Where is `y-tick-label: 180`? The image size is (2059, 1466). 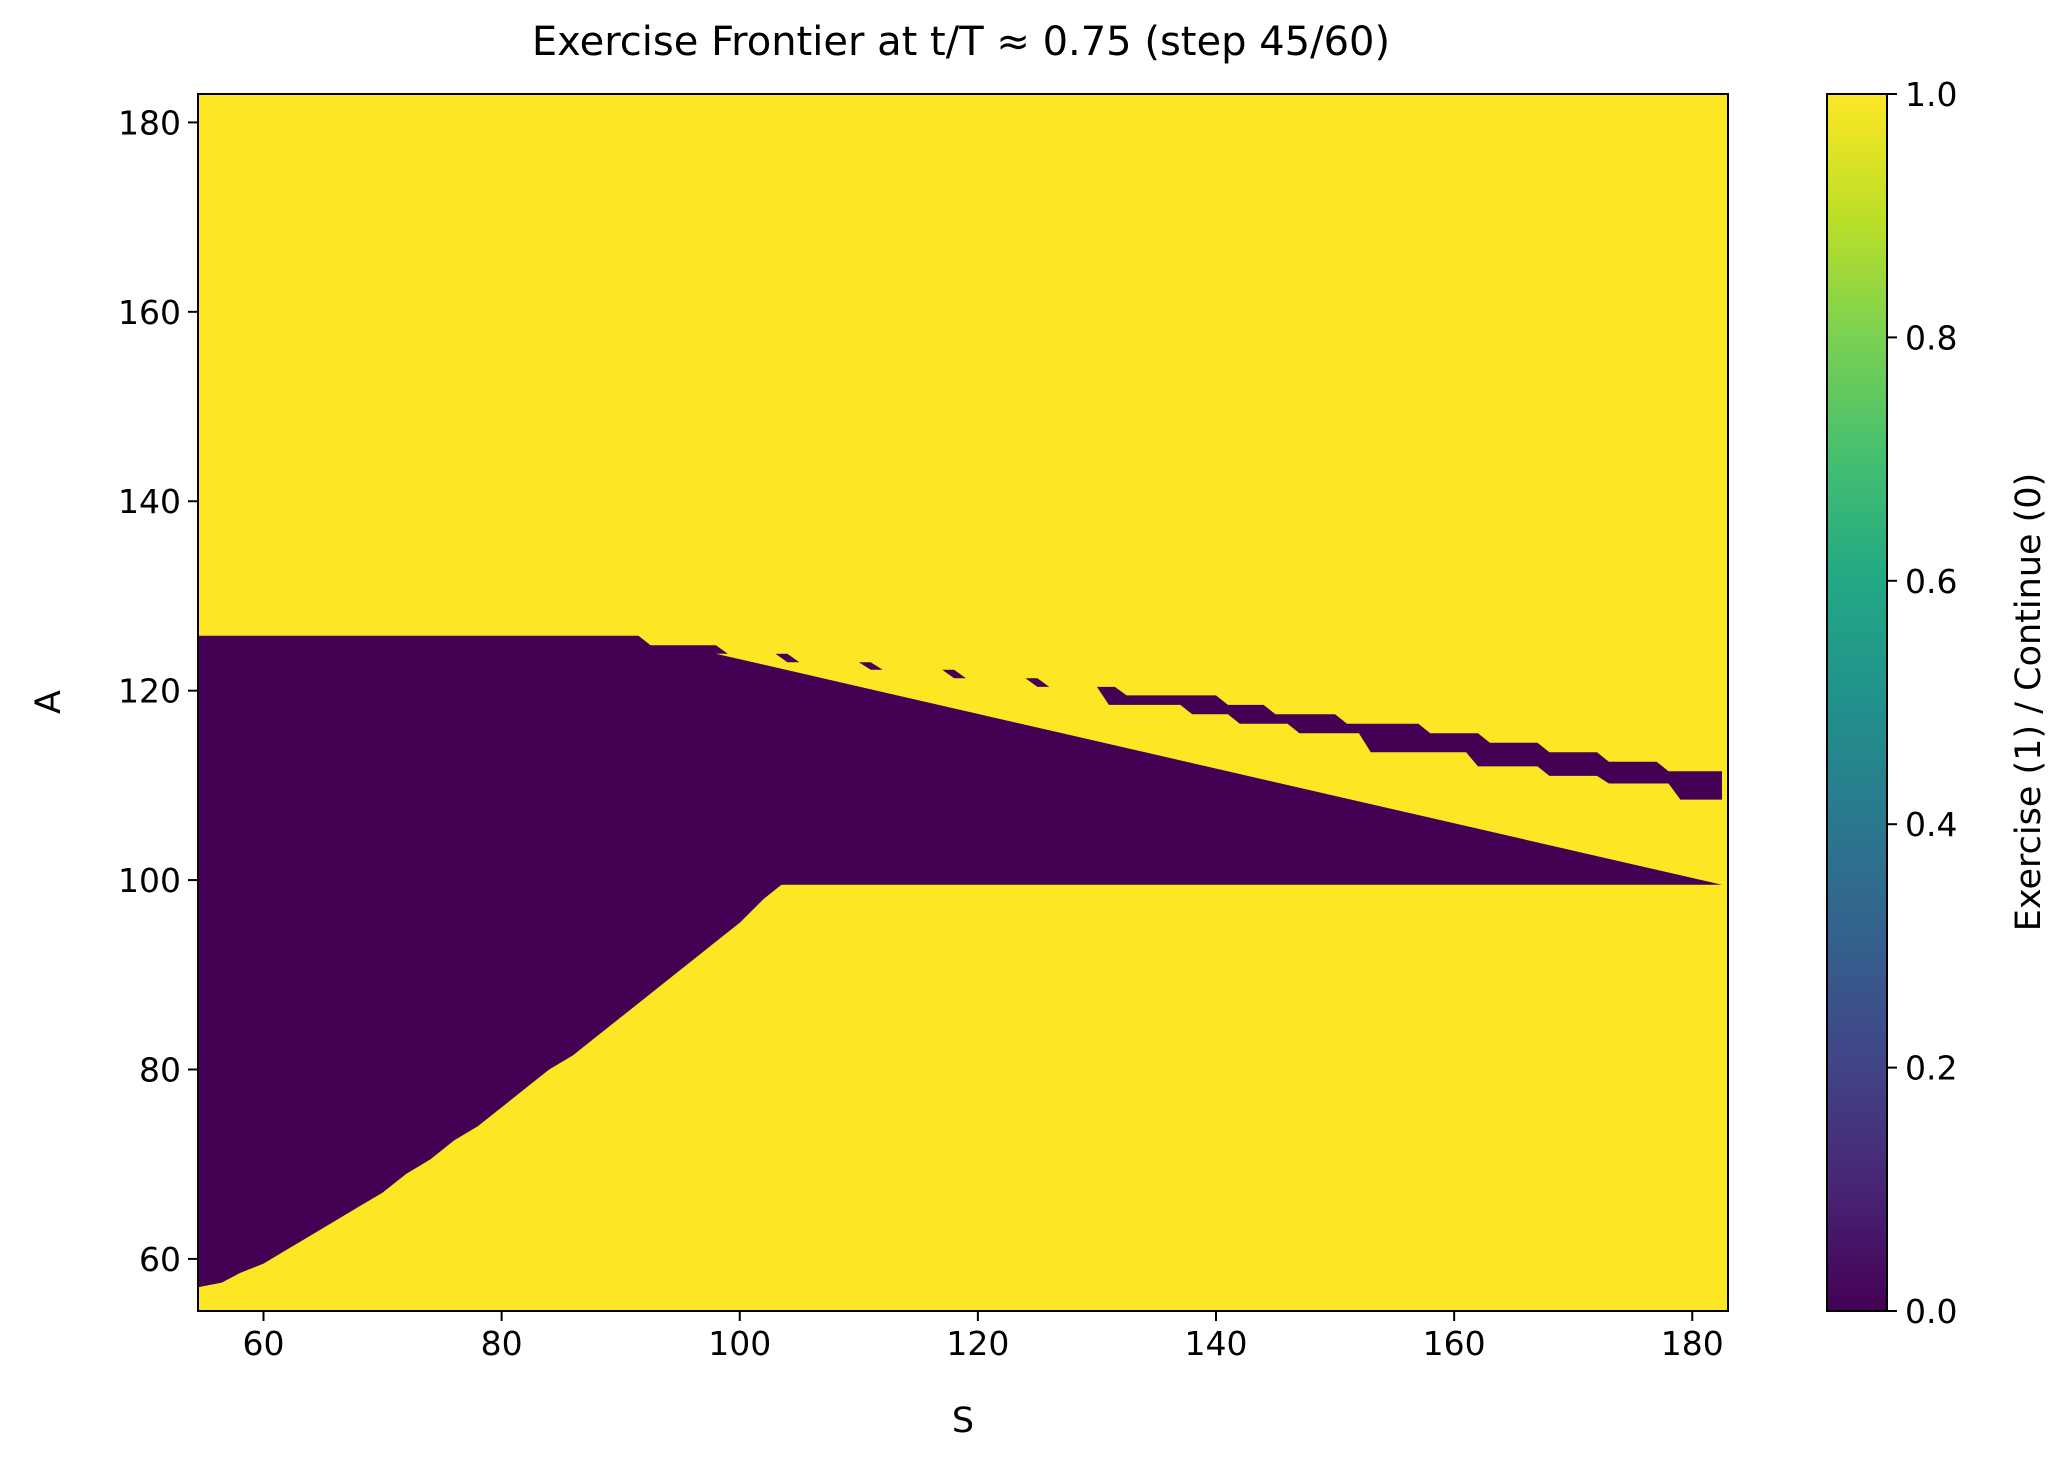 y-tick-label: 180 is located at coordinates (149, 122).